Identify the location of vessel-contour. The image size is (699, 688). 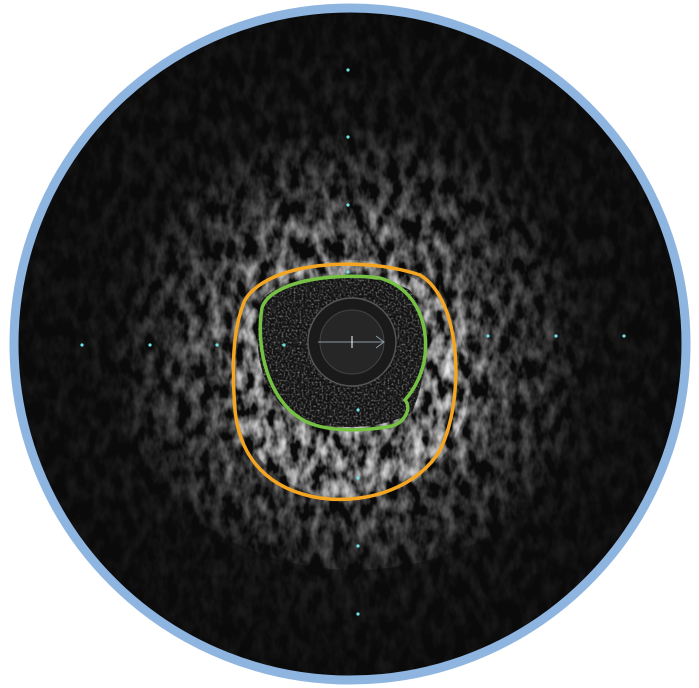
(344, 382).